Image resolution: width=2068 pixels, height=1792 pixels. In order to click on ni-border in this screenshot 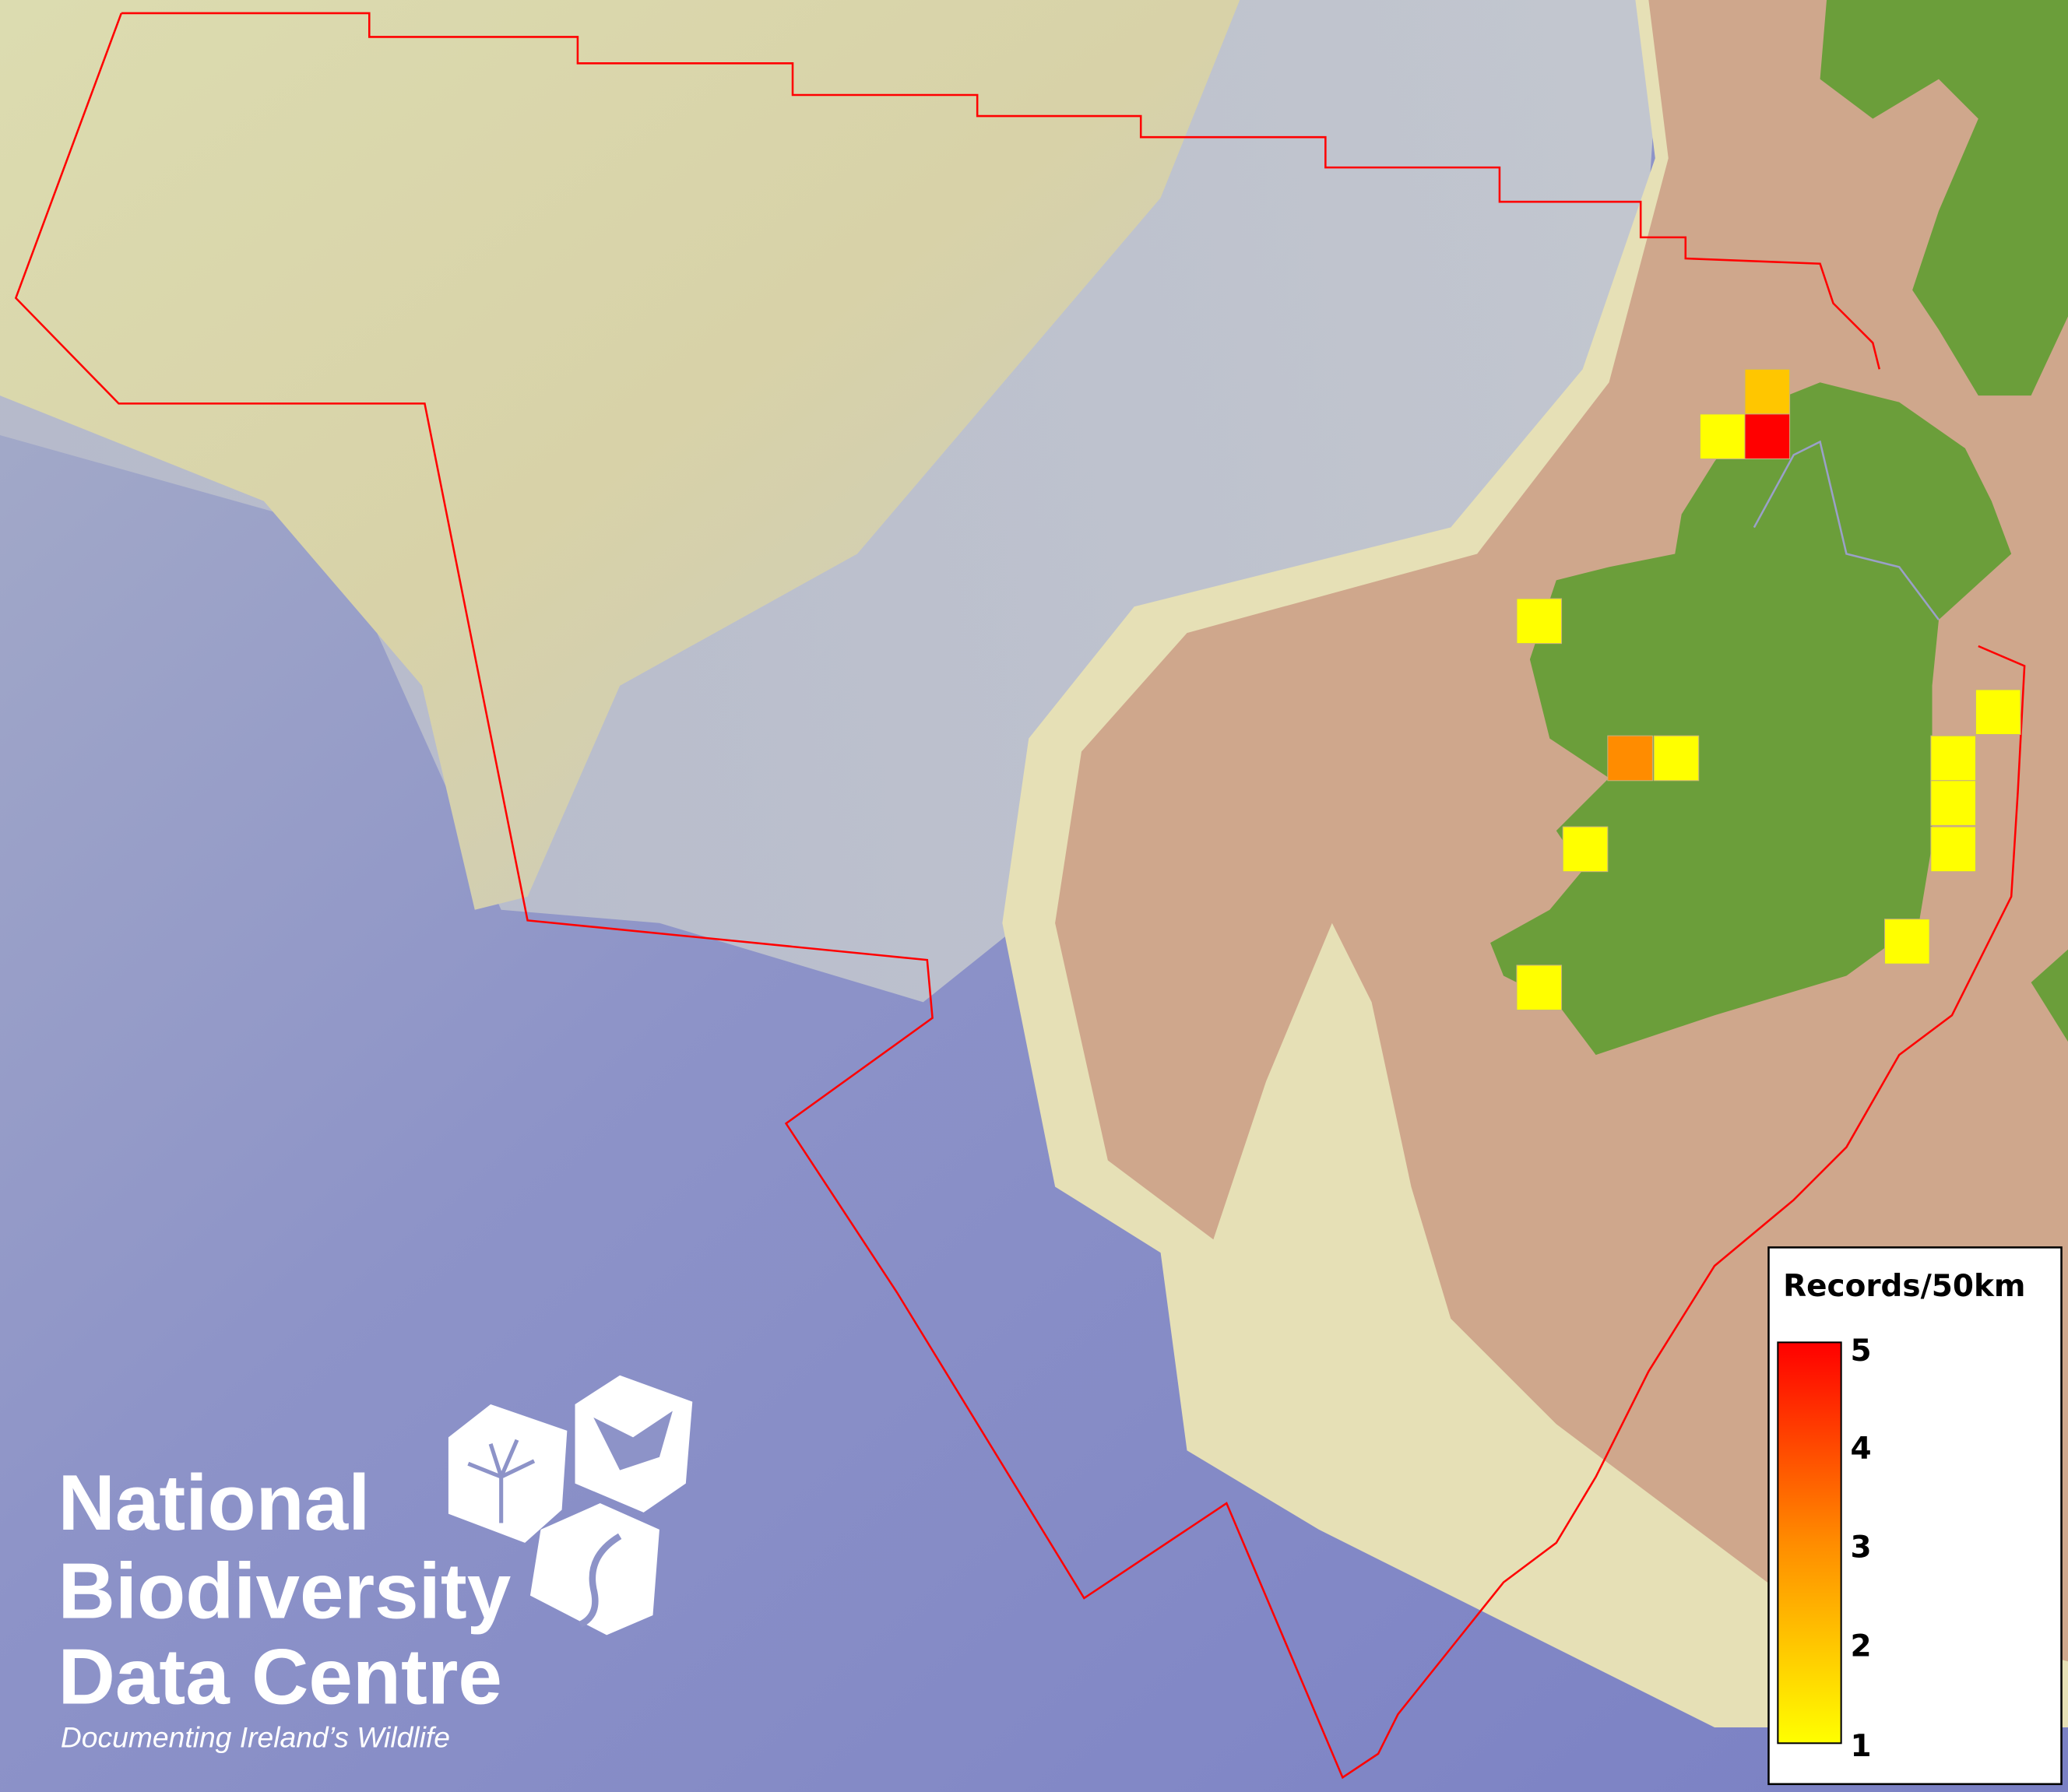, I will do `click(1846, 530)`.